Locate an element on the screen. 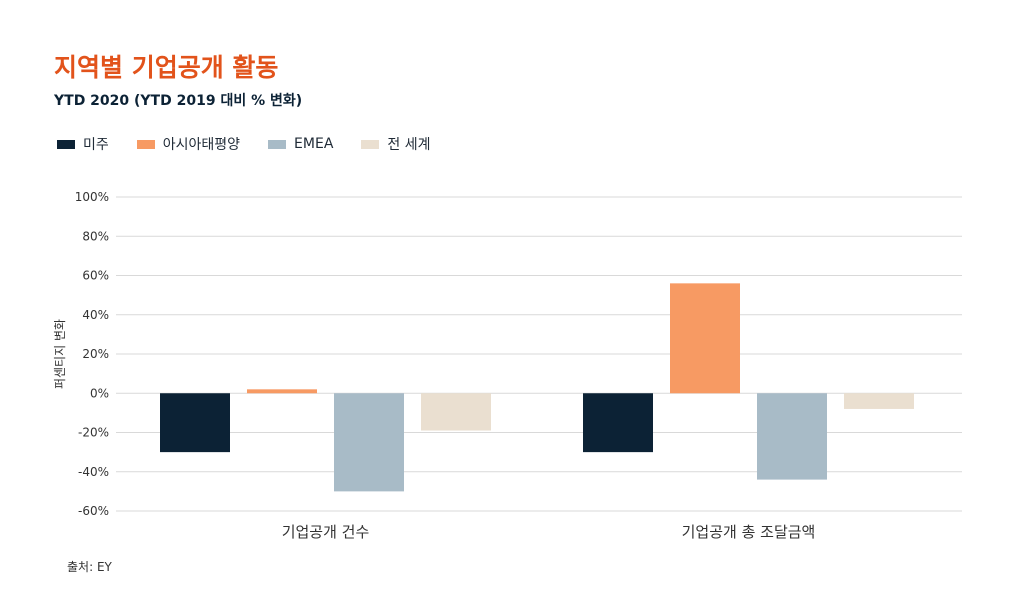  y-tick-label: 100% is located at coordinates (92, 197).